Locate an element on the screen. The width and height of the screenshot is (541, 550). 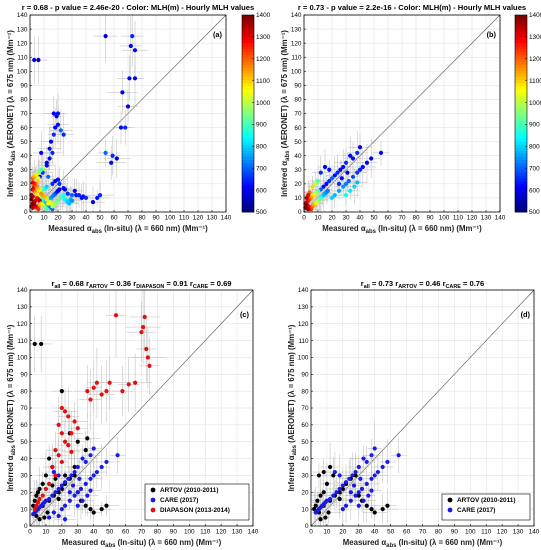
y-tick-label: 30 is located at coordinates (24, 170).